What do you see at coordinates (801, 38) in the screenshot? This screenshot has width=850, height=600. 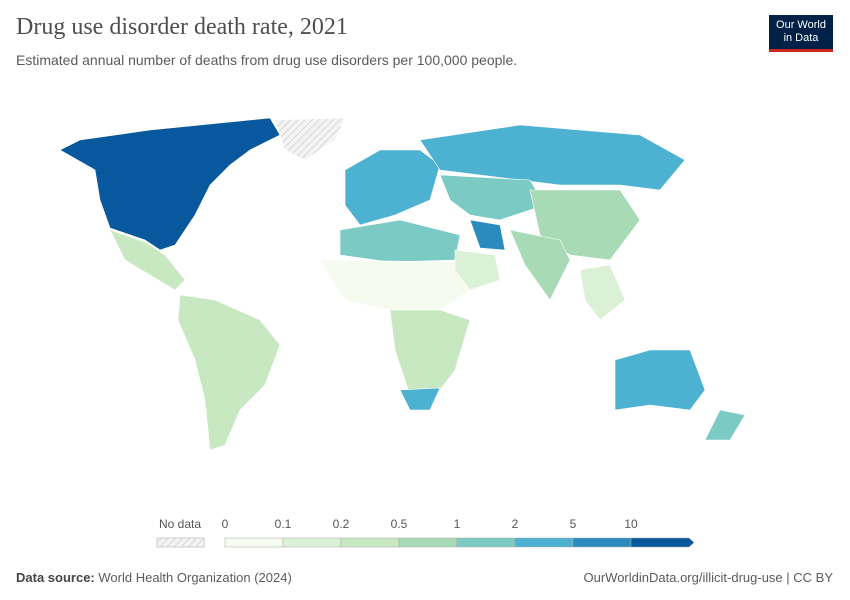 I see `logo-line2: in Data` at bounding box center [801, 38].